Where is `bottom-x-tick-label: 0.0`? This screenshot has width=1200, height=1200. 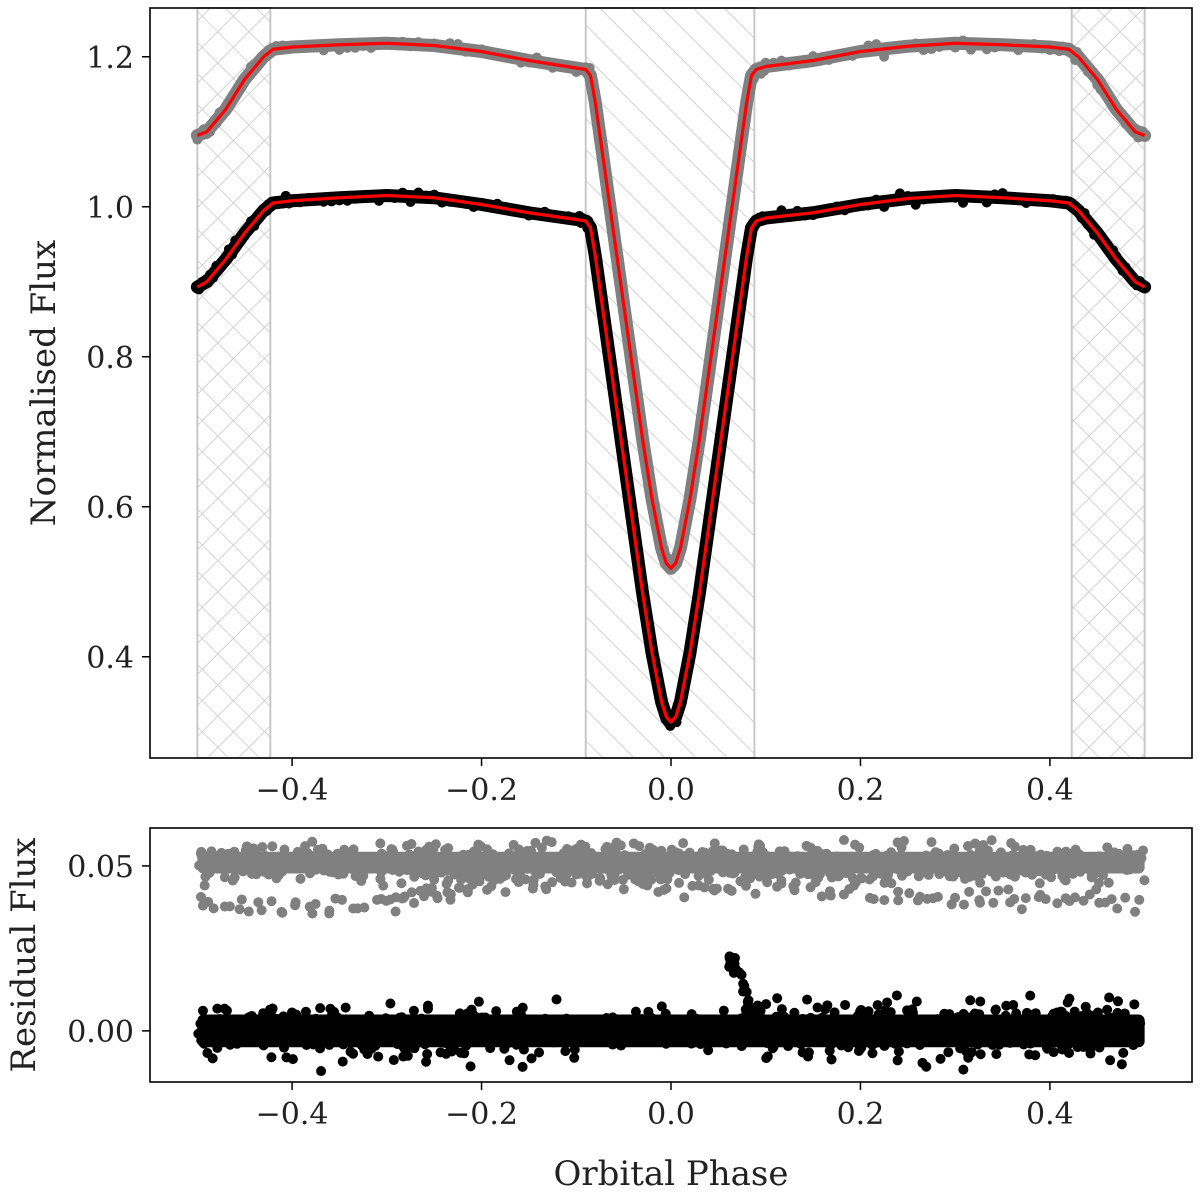
bottom-x-tick-label: 0.0 is located at coordinates (671, 1114).